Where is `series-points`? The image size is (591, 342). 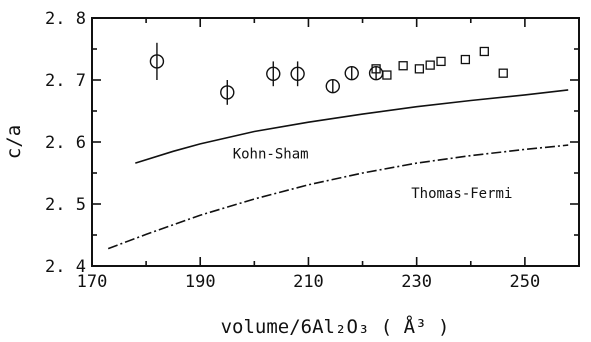
series-points is located at coordinates (328, 73).